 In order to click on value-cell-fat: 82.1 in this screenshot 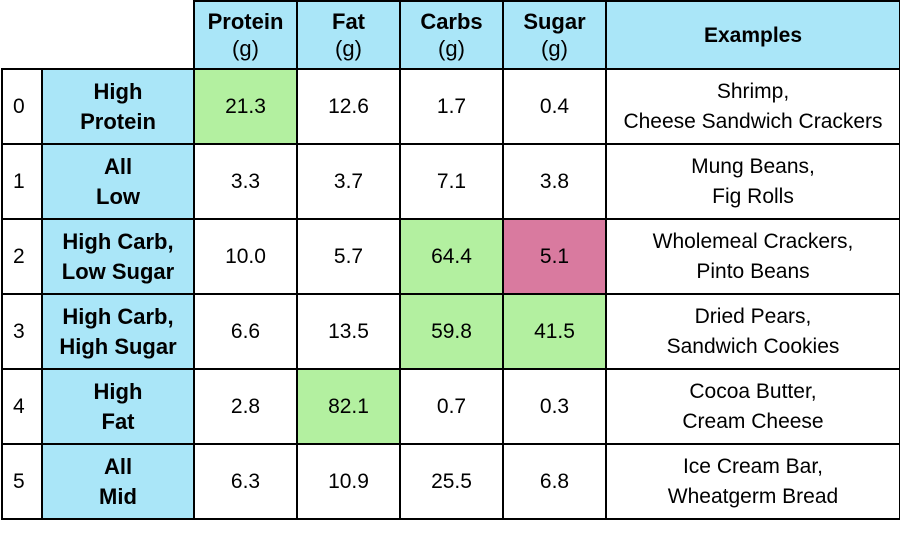, I will do `click(348, 406)`.